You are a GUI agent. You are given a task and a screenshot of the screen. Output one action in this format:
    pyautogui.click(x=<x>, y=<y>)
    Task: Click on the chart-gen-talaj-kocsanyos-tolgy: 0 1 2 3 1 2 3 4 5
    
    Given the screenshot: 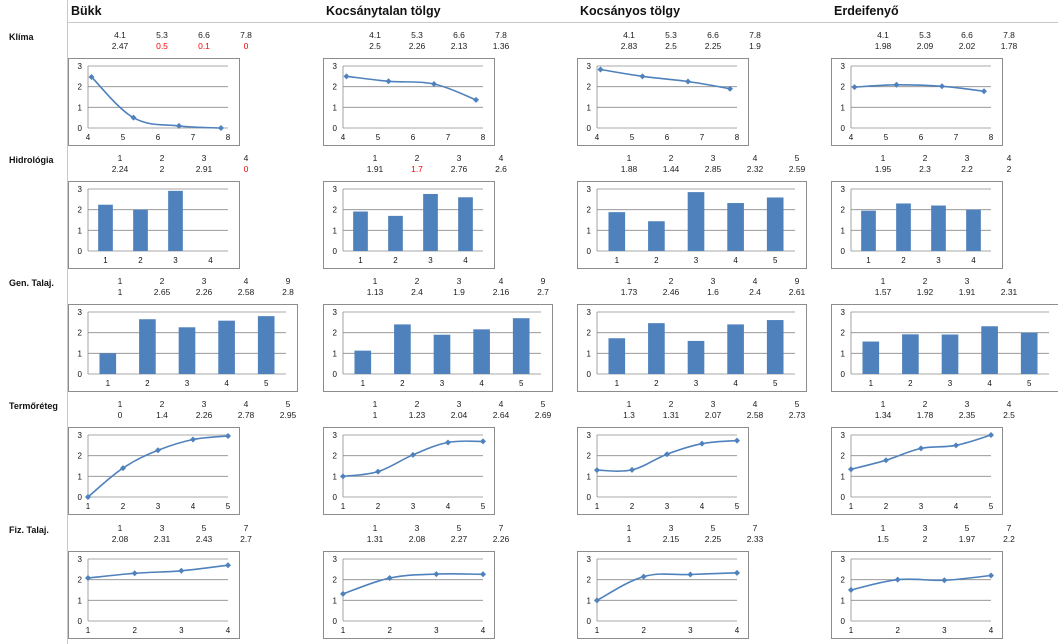 What is the action you would take?
    pyautogui.click(x=692, y=348)
    